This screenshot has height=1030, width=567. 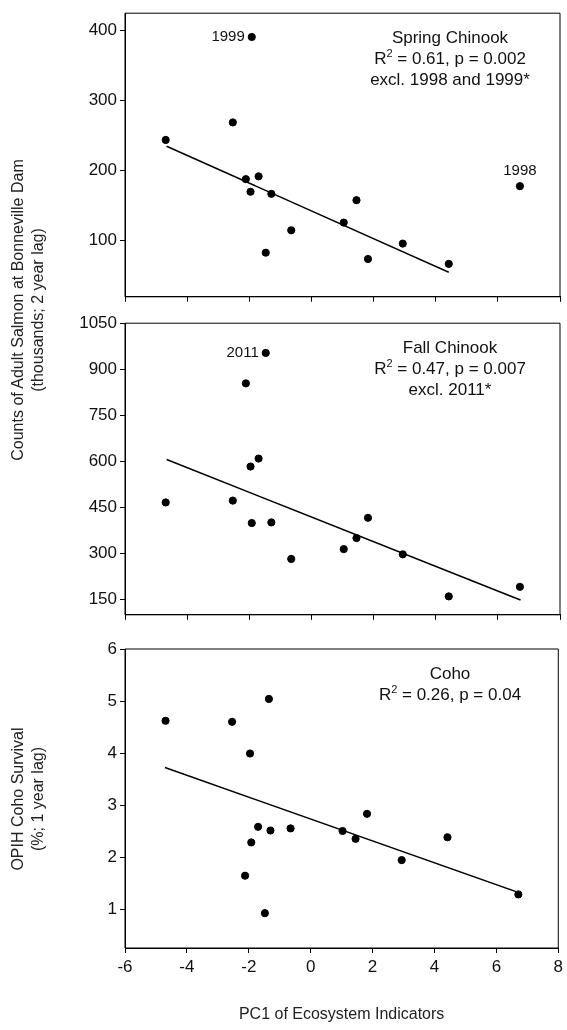 I want to click on y-tick-label: 1, so click(x=112, y=908).